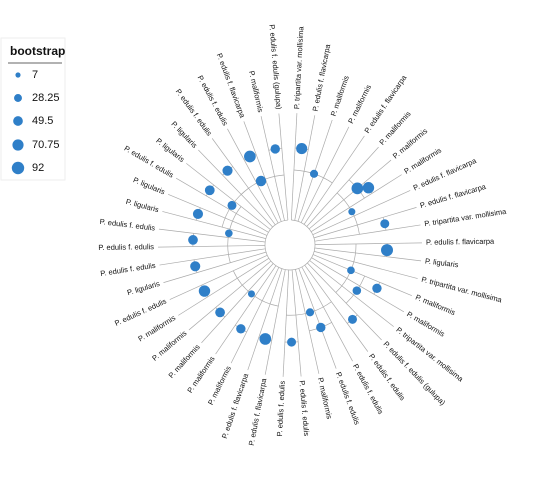 This screenshot has height=495, width=550. What do you see at coordinates (37, 51) in the screenshot?
I see `legend-title: bootstrap` at bounding box center [37, 51].